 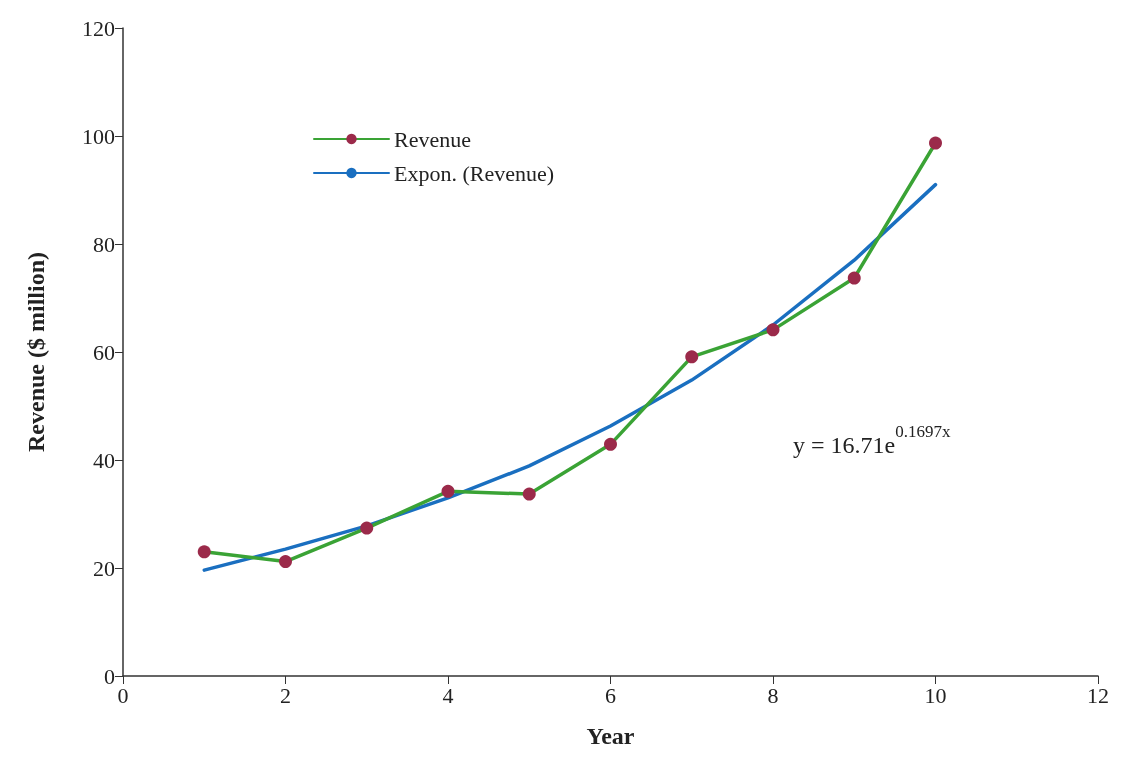 I want to click on y-axis-title: Revenue ($ million), so click(x=36, y=352).